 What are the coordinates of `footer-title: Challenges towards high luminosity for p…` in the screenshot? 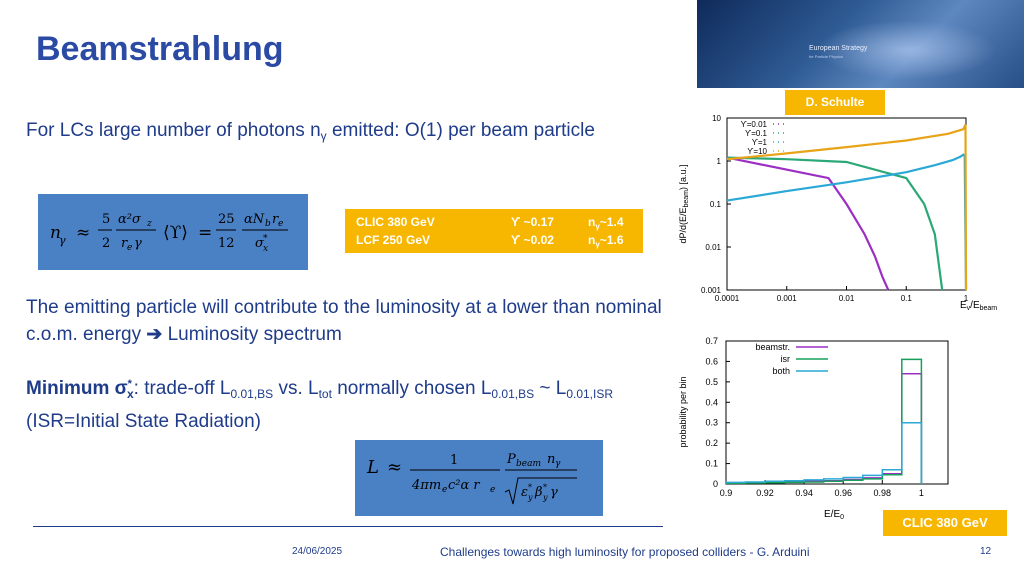 It's located at (625, 552).